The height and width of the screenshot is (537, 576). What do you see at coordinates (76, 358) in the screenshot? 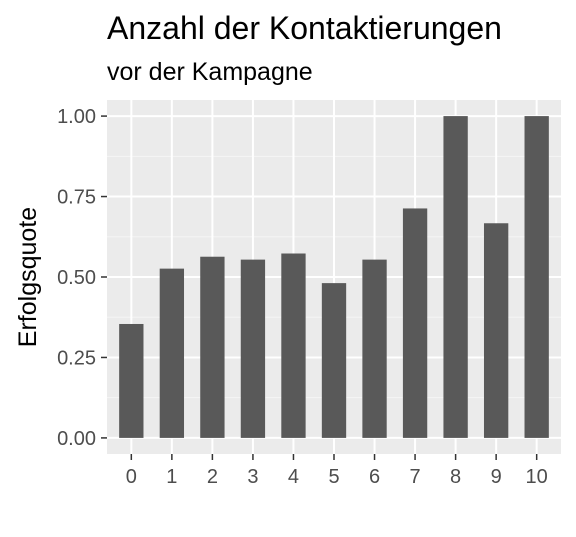
I see `y-tick-label: 0.25` at bounding box center [76, 358].